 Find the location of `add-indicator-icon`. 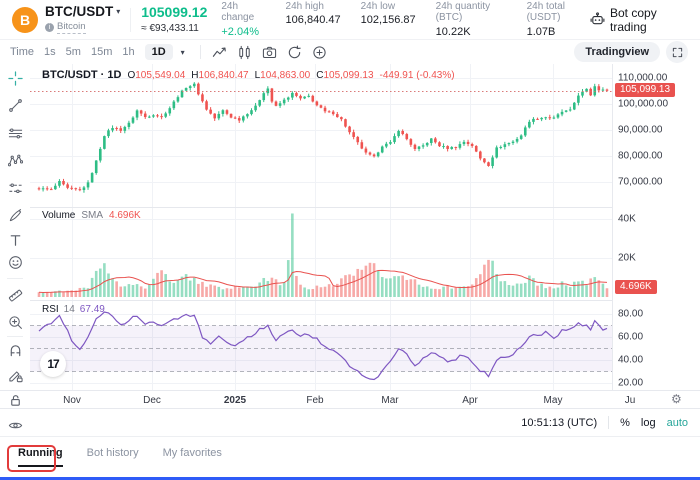

add-indicator-icon is located at coordinates (320, 52).